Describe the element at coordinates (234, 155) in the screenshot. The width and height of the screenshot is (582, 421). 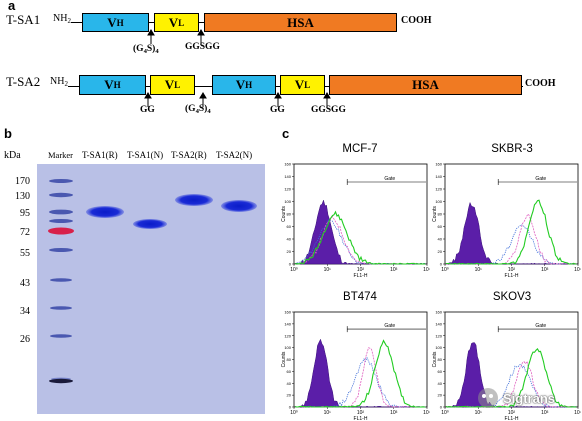
I see `lane-label-t-sa2-n: T-SA2(N)` at that location.